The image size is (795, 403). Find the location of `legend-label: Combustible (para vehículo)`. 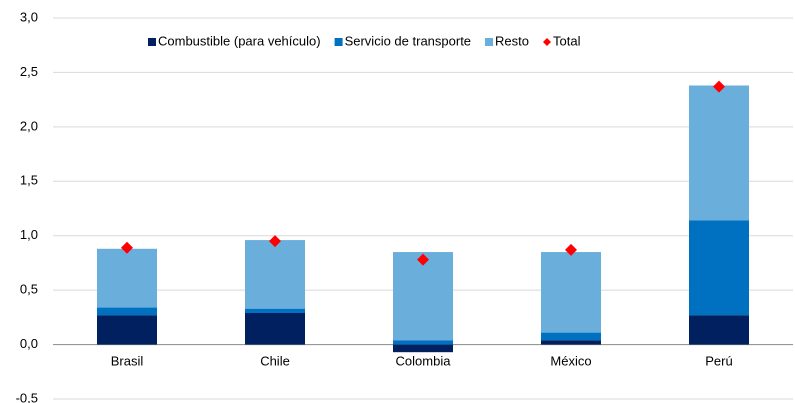

legend-label: Combustible (para vehículo) is located at coordinates (239, 40).